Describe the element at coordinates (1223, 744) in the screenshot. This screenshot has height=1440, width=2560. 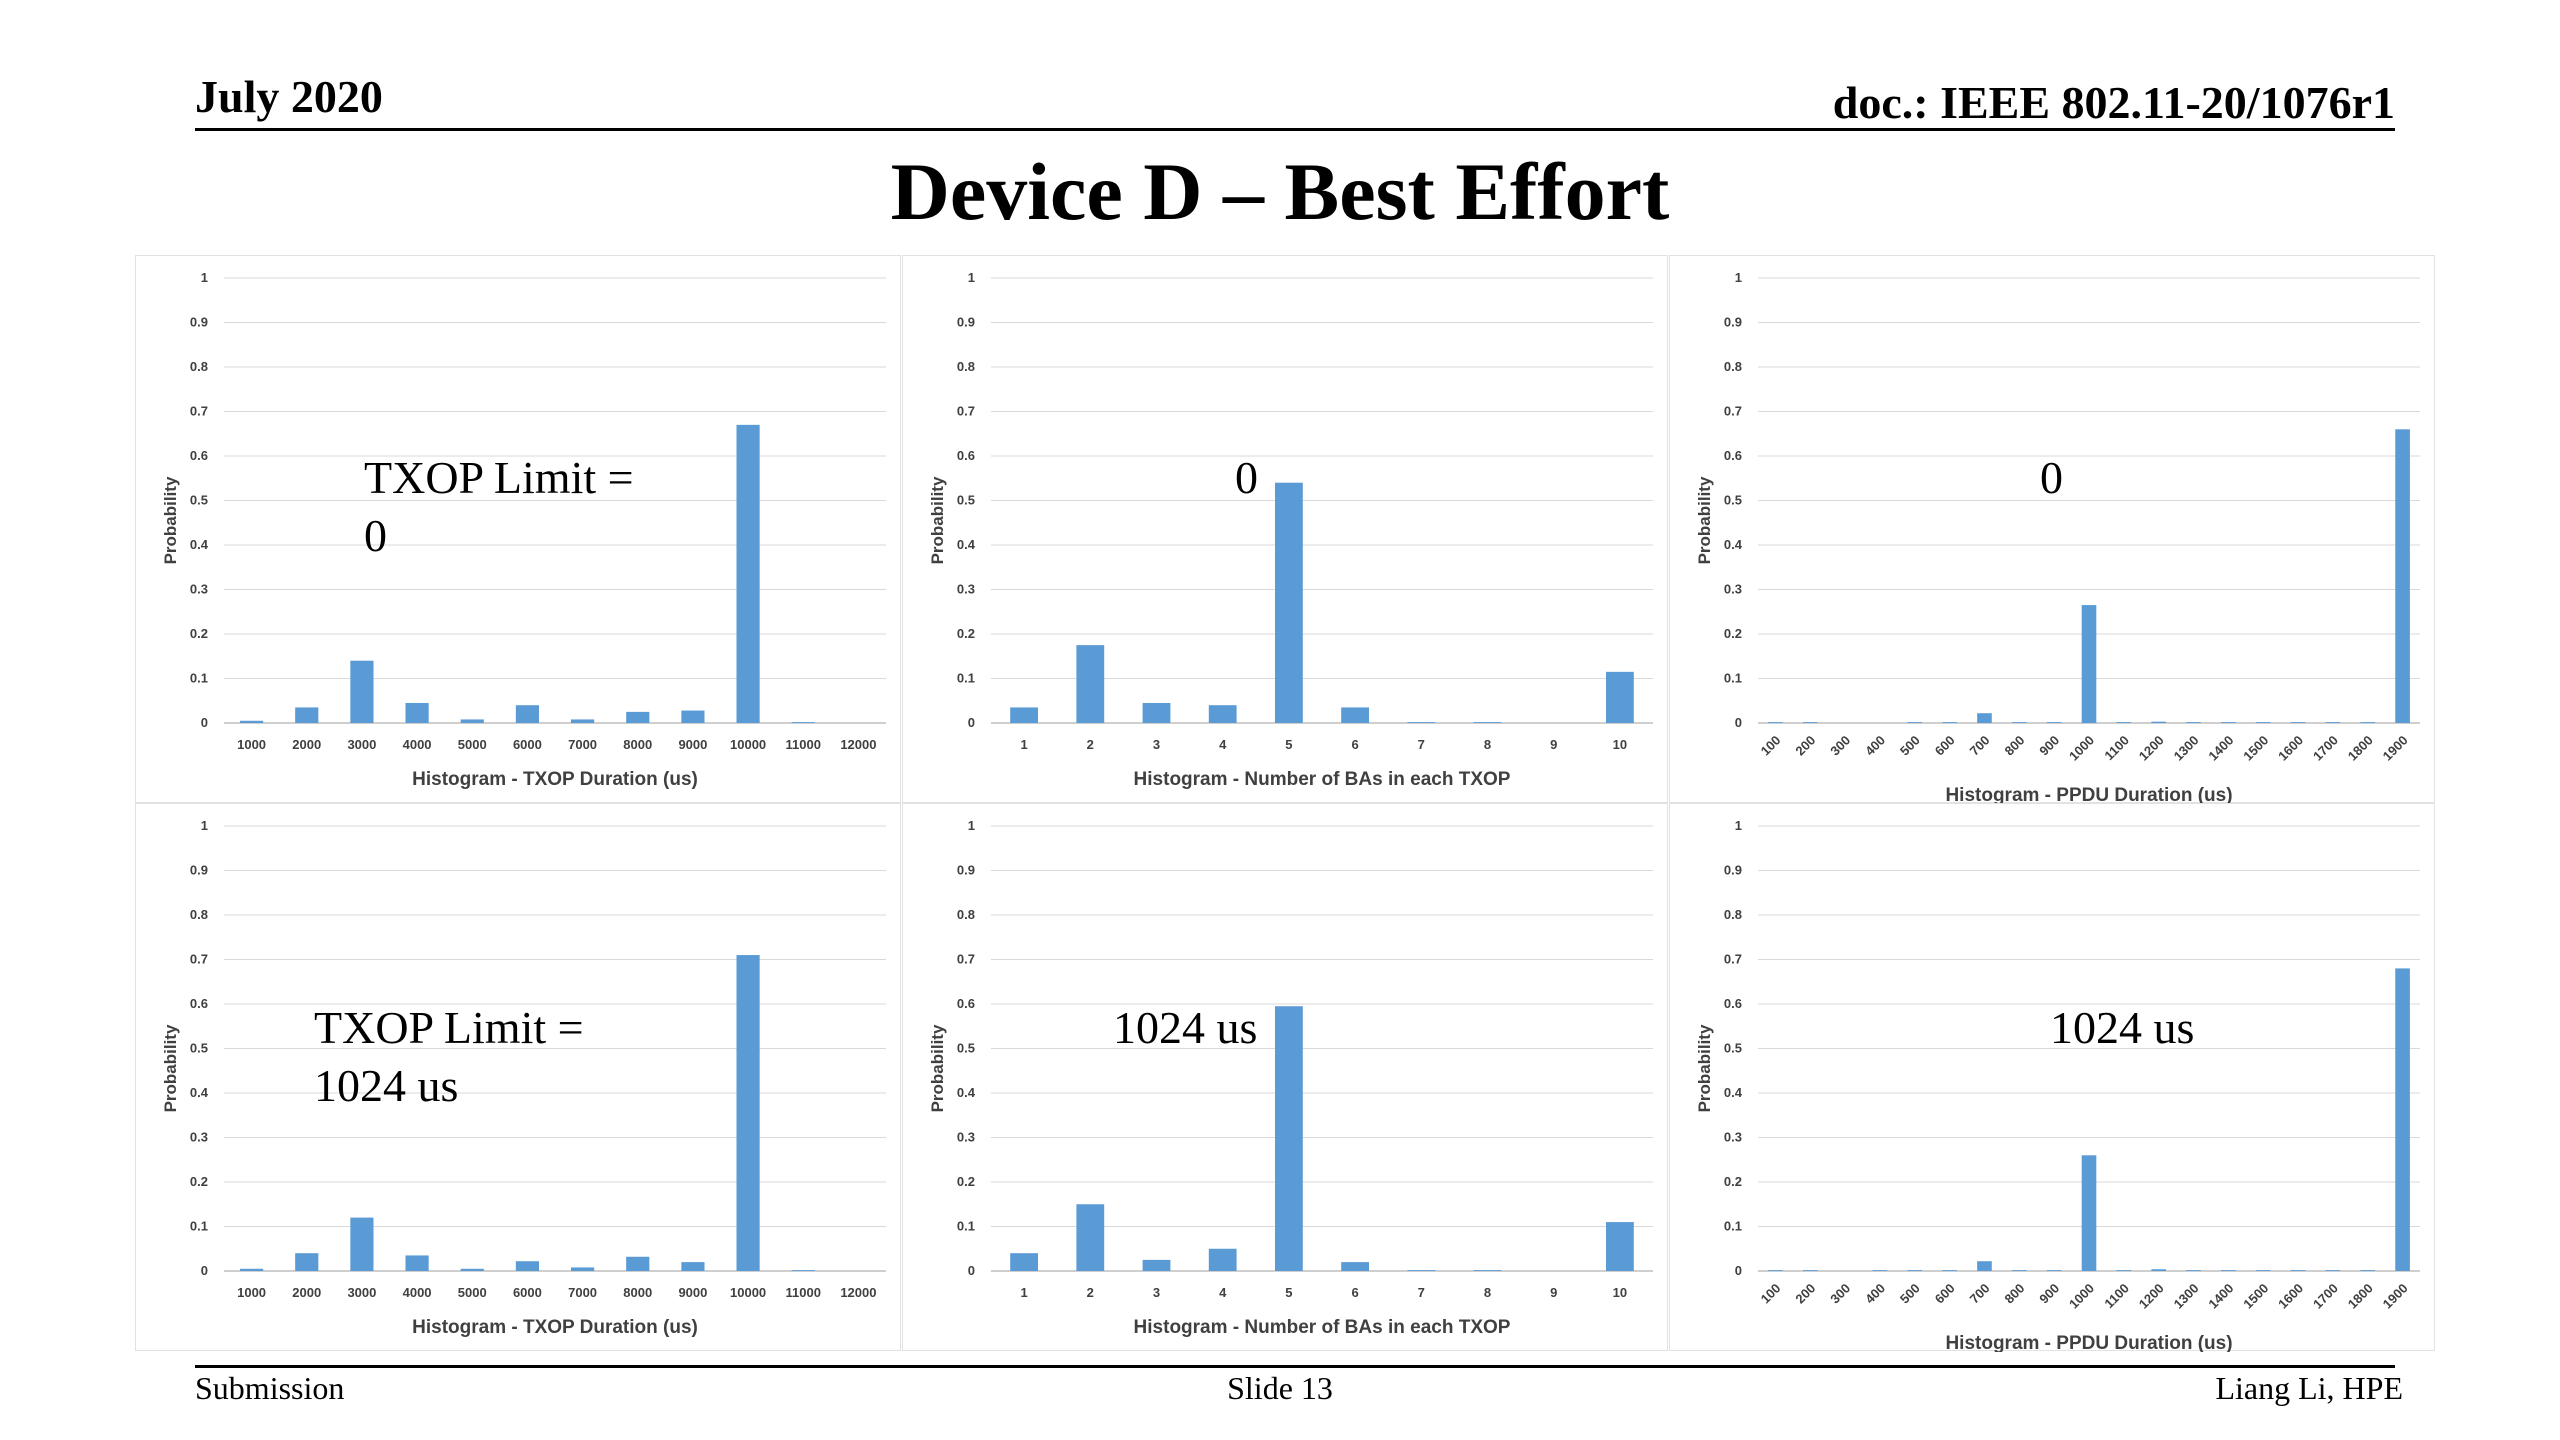
I see `x-tick-label: 4` at that location.